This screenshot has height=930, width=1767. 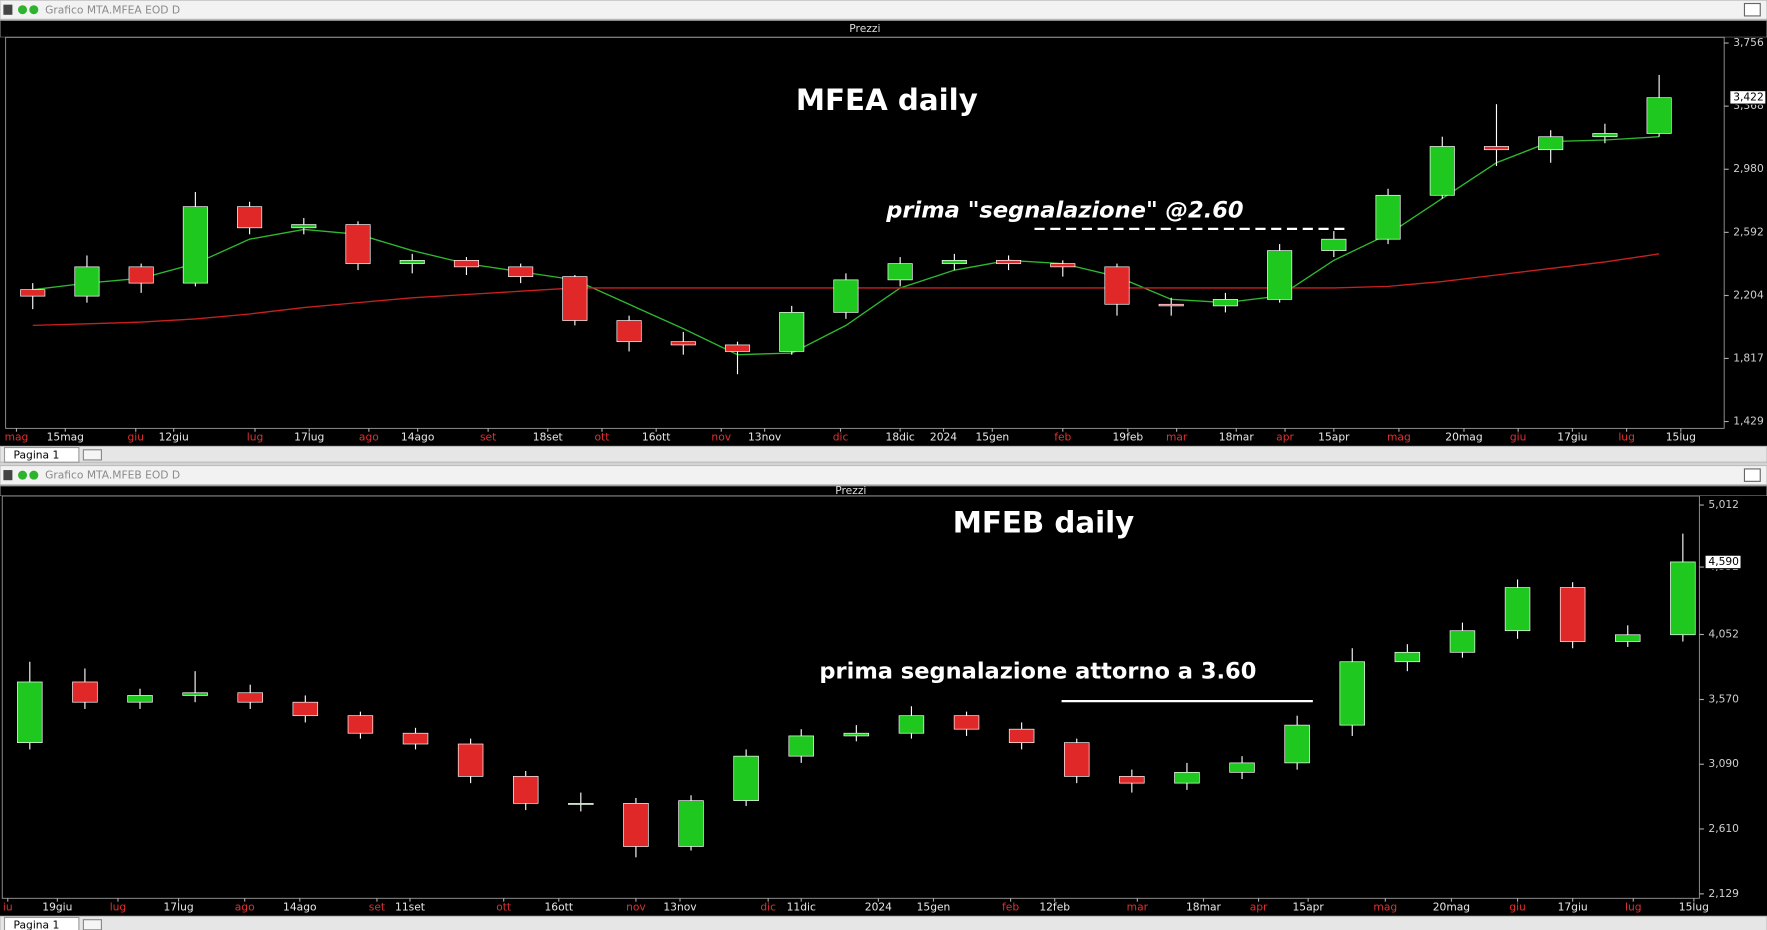 What do you see at coordinates (1062, 436) in the screenshot?
I see `x-tick-label: feb` at bounding box center [1062, 436].